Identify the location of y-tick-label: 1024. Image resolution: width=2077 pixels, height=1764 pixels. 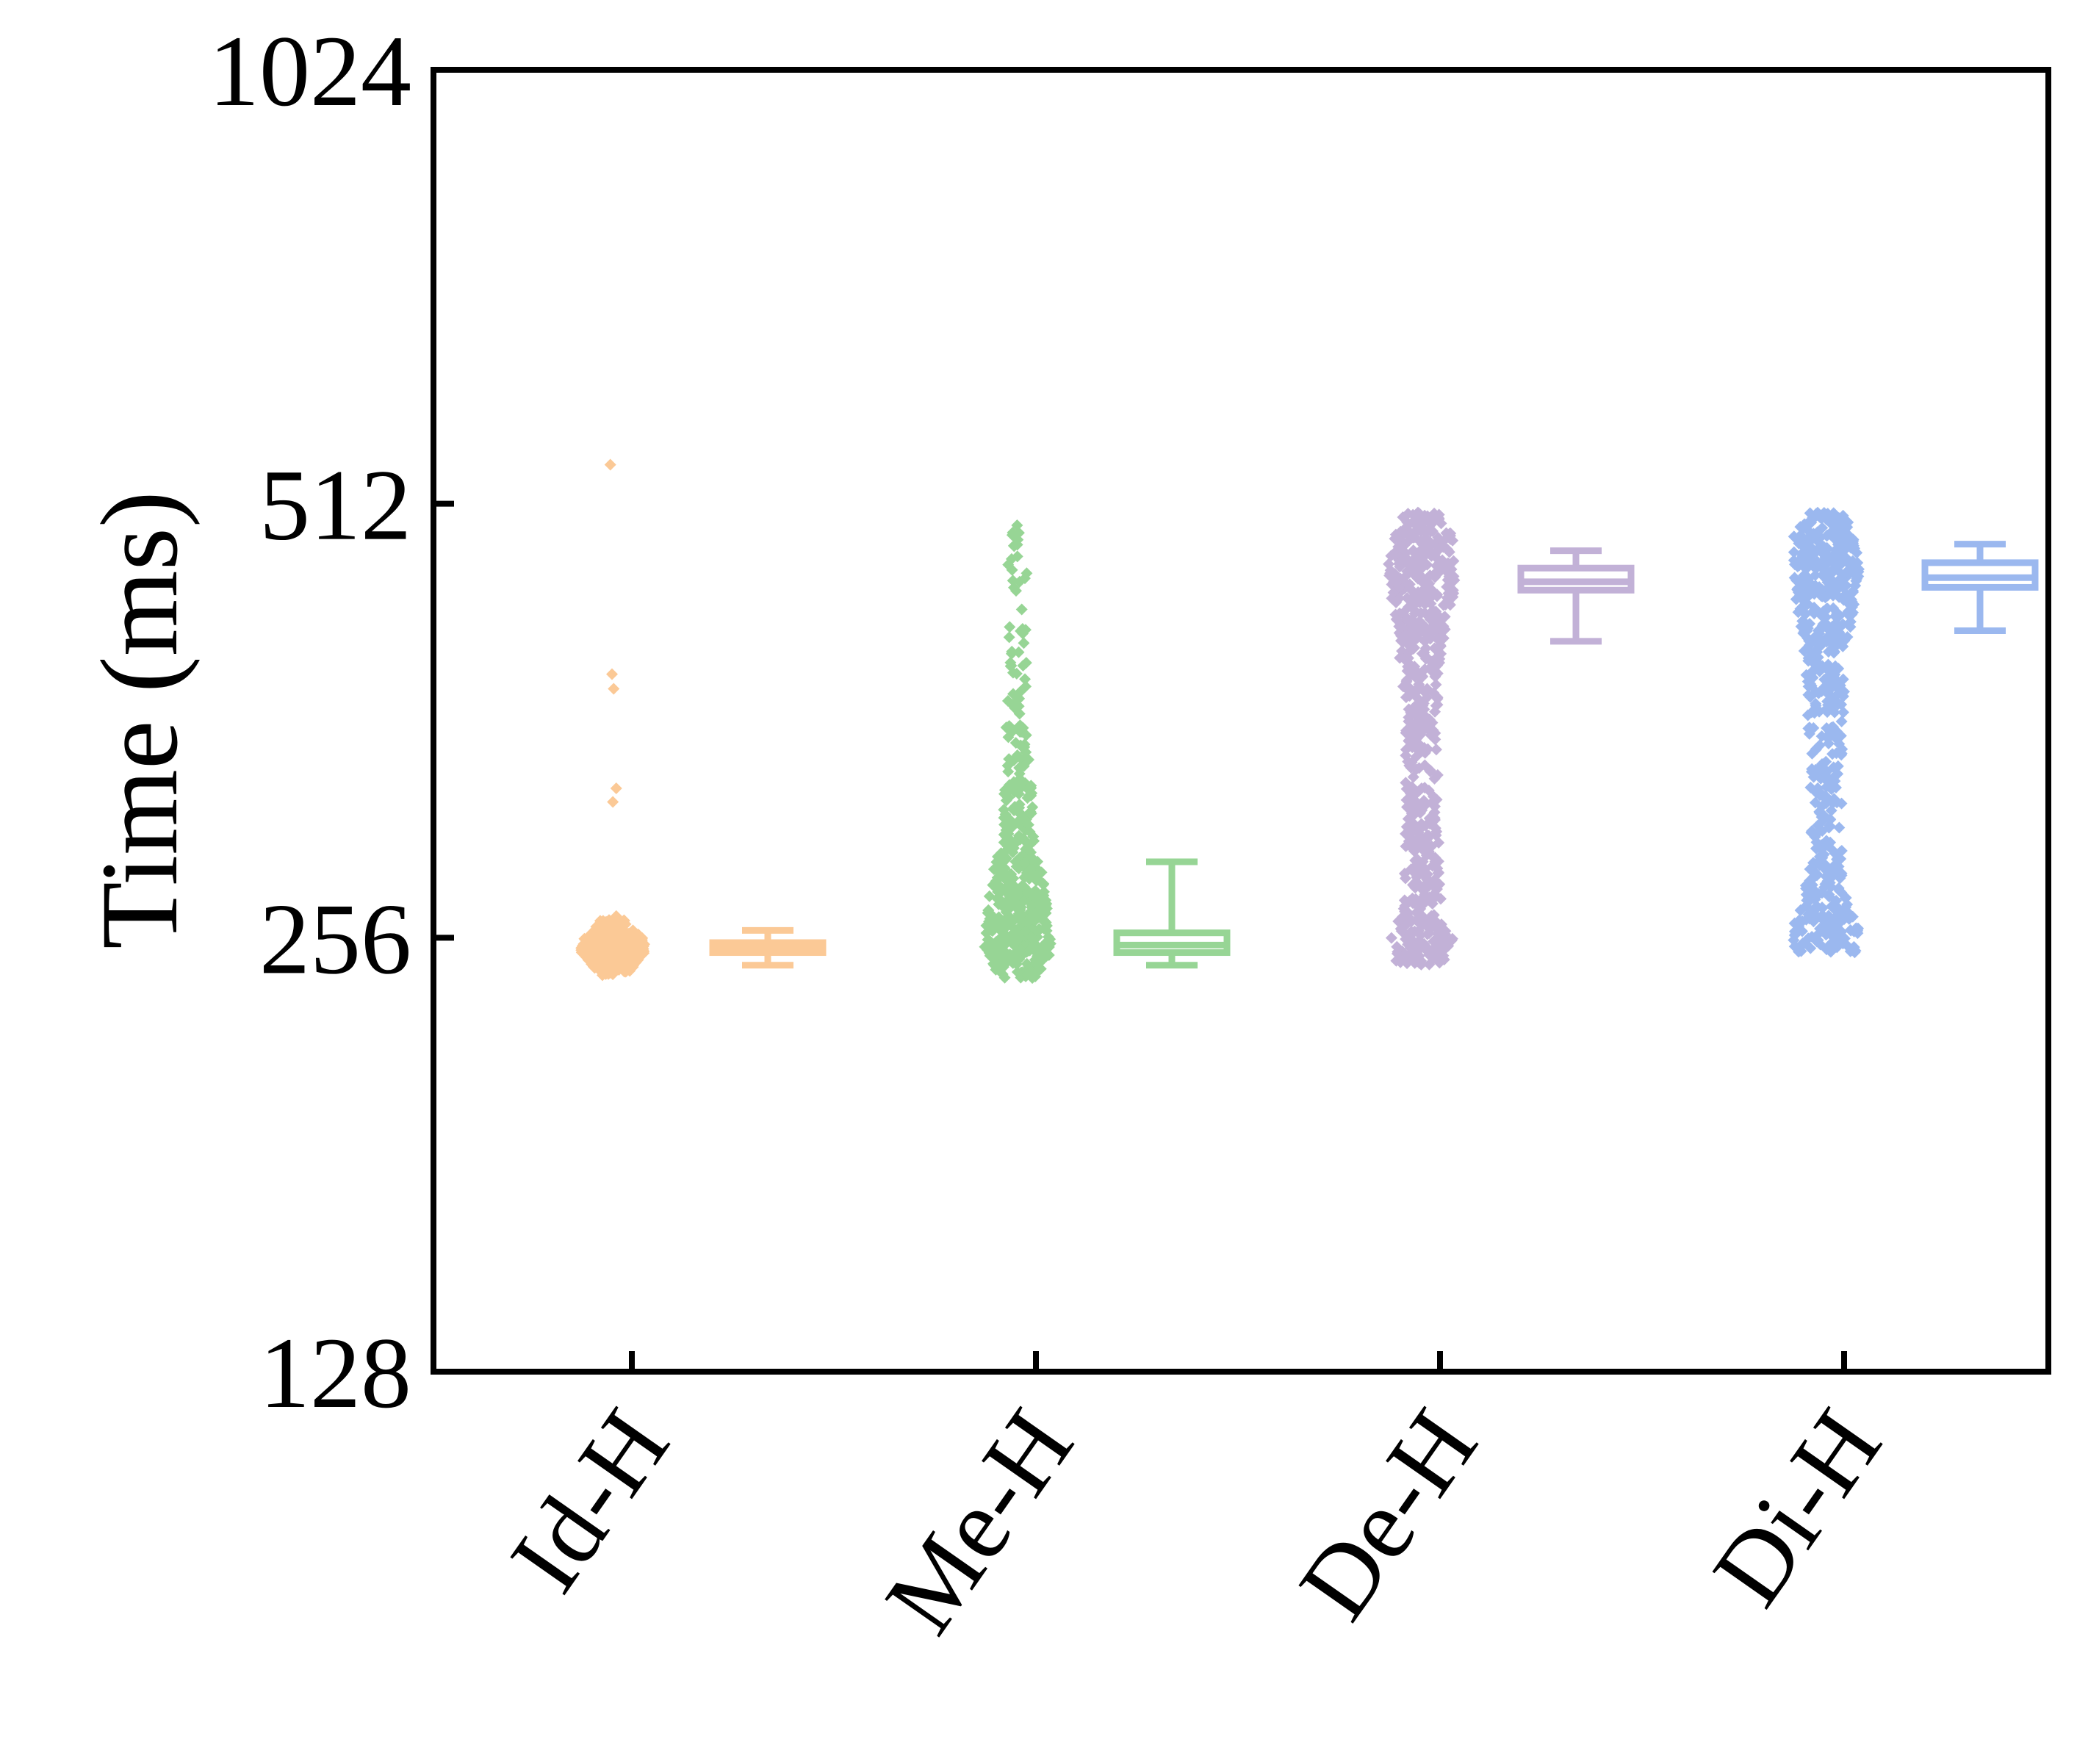
(310, 71).